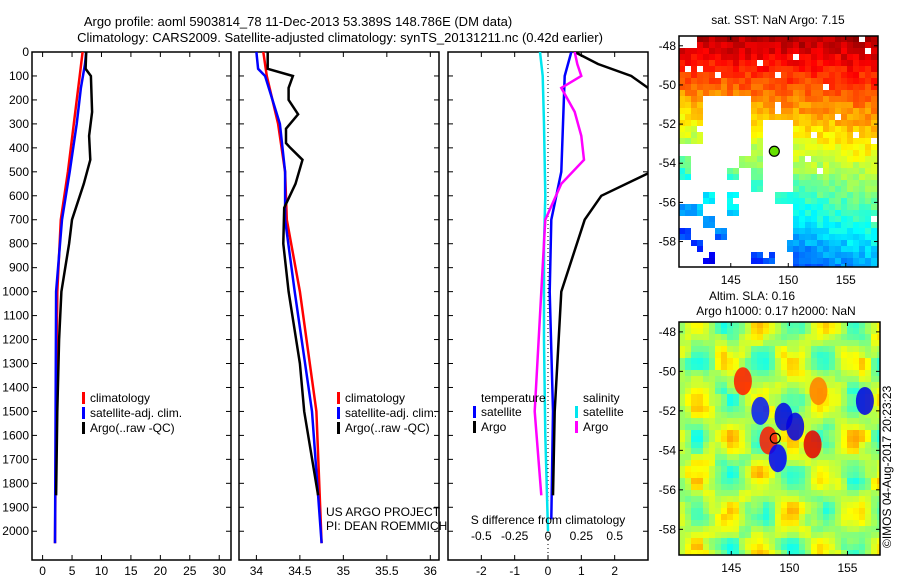  I want to click on sla-eddy, so click(864, 400).